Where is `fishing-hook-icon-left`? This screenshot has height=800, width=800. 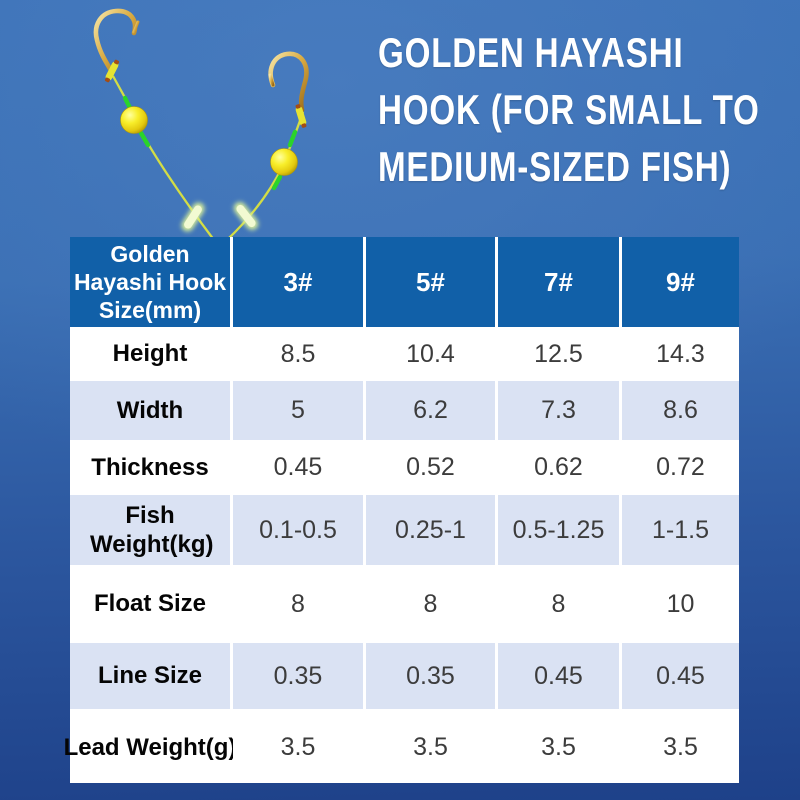 fishing-hook-icon-left is located at coordinates (115, 41).